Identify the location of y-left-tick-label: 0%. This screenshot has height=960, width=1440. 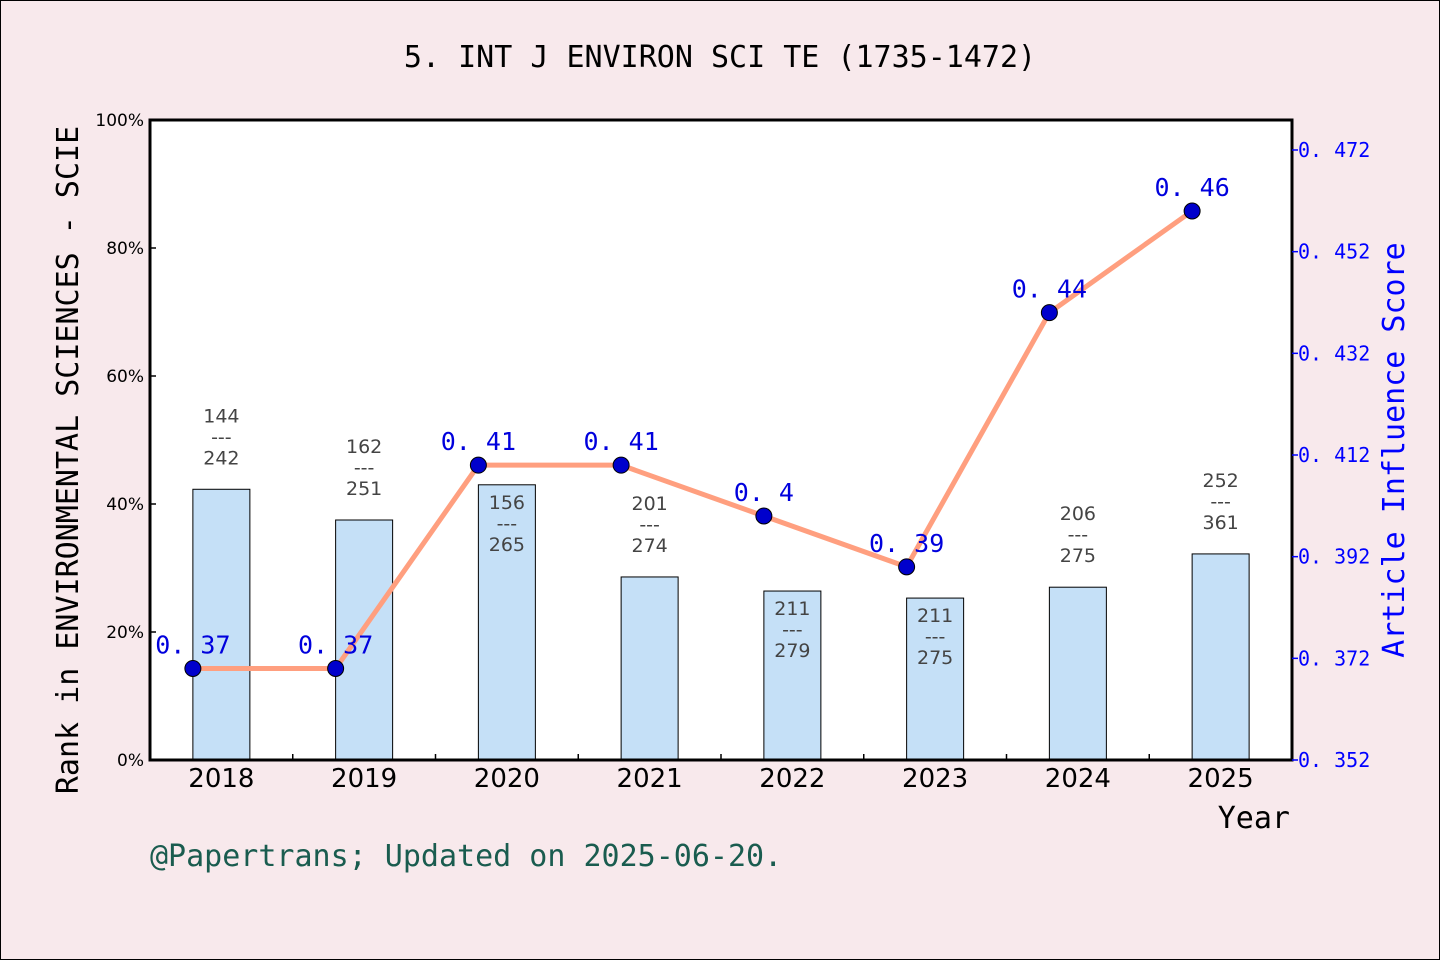
(130, 761).